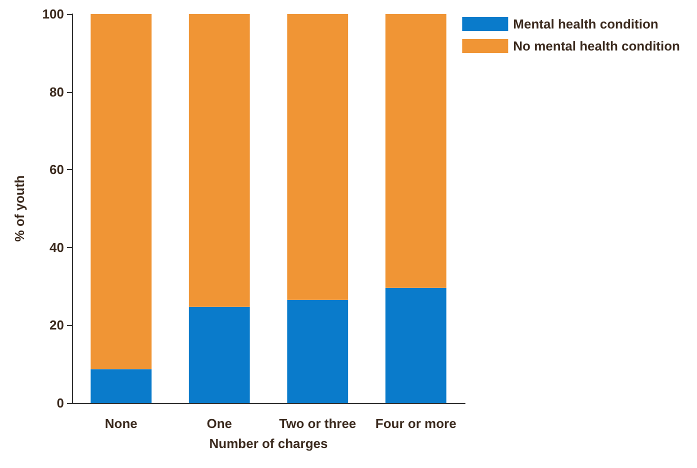 This screenshot has width=697, height=468. What do you see at coordinates (268, 443) in the screenshot?
I see `x-axis-title: Number of charges` at bounding box center [268, 443].